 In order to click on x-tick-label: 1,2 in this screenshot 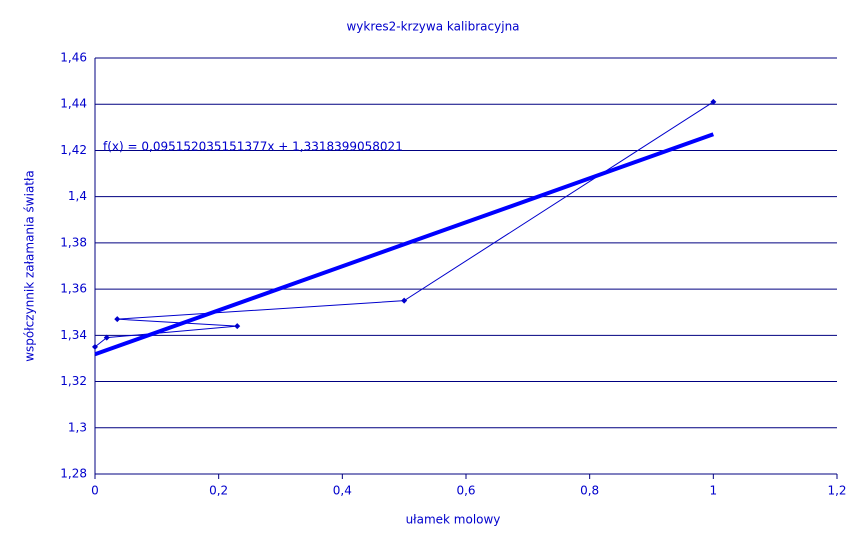, I will do `click(836, 491)`.